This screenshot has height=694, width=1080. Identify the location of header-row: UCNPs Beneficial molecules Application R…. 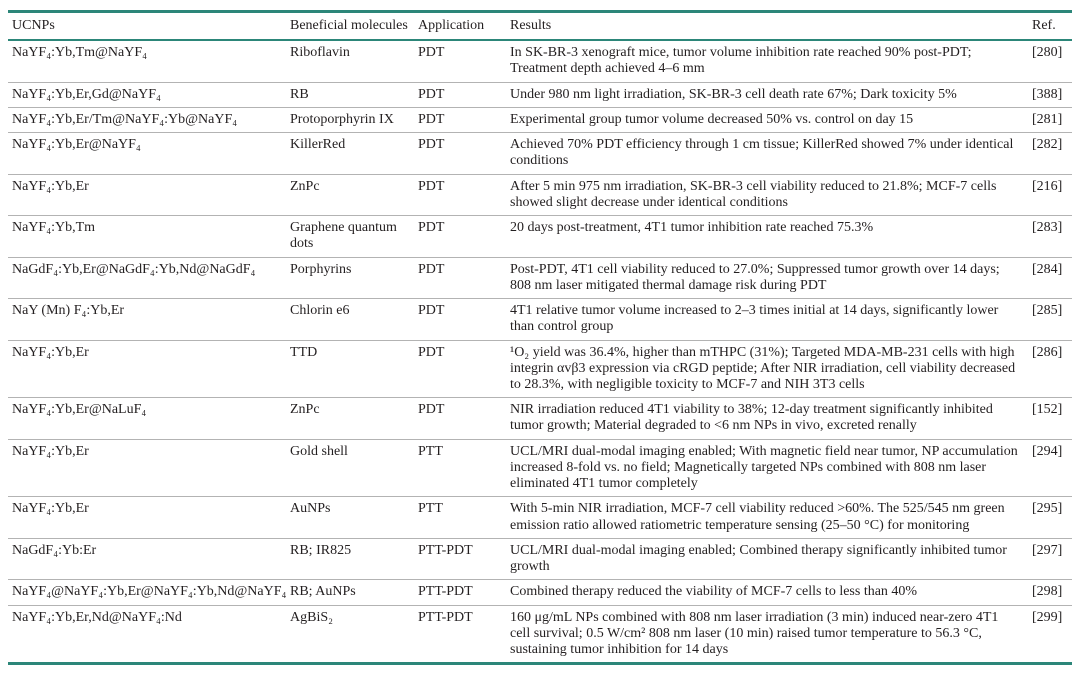
(540, 26).